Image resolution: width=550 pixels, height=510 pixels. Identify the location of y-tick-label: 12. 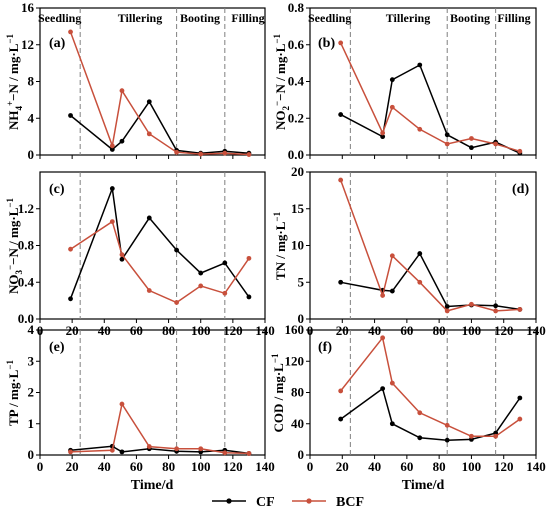
(27, 44).